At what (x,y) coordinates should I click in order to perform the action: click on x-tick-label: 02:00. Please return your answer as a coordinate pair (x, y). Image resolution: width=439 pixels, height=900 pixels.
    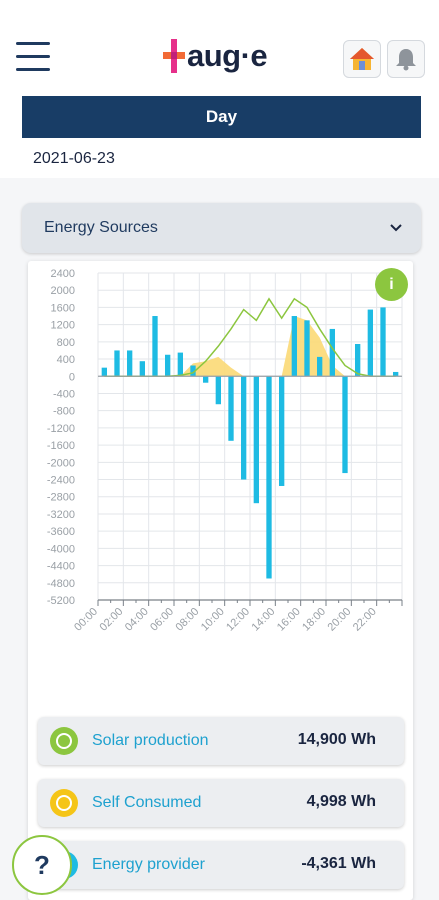
    Looking at the image, I should click on (112, 620).